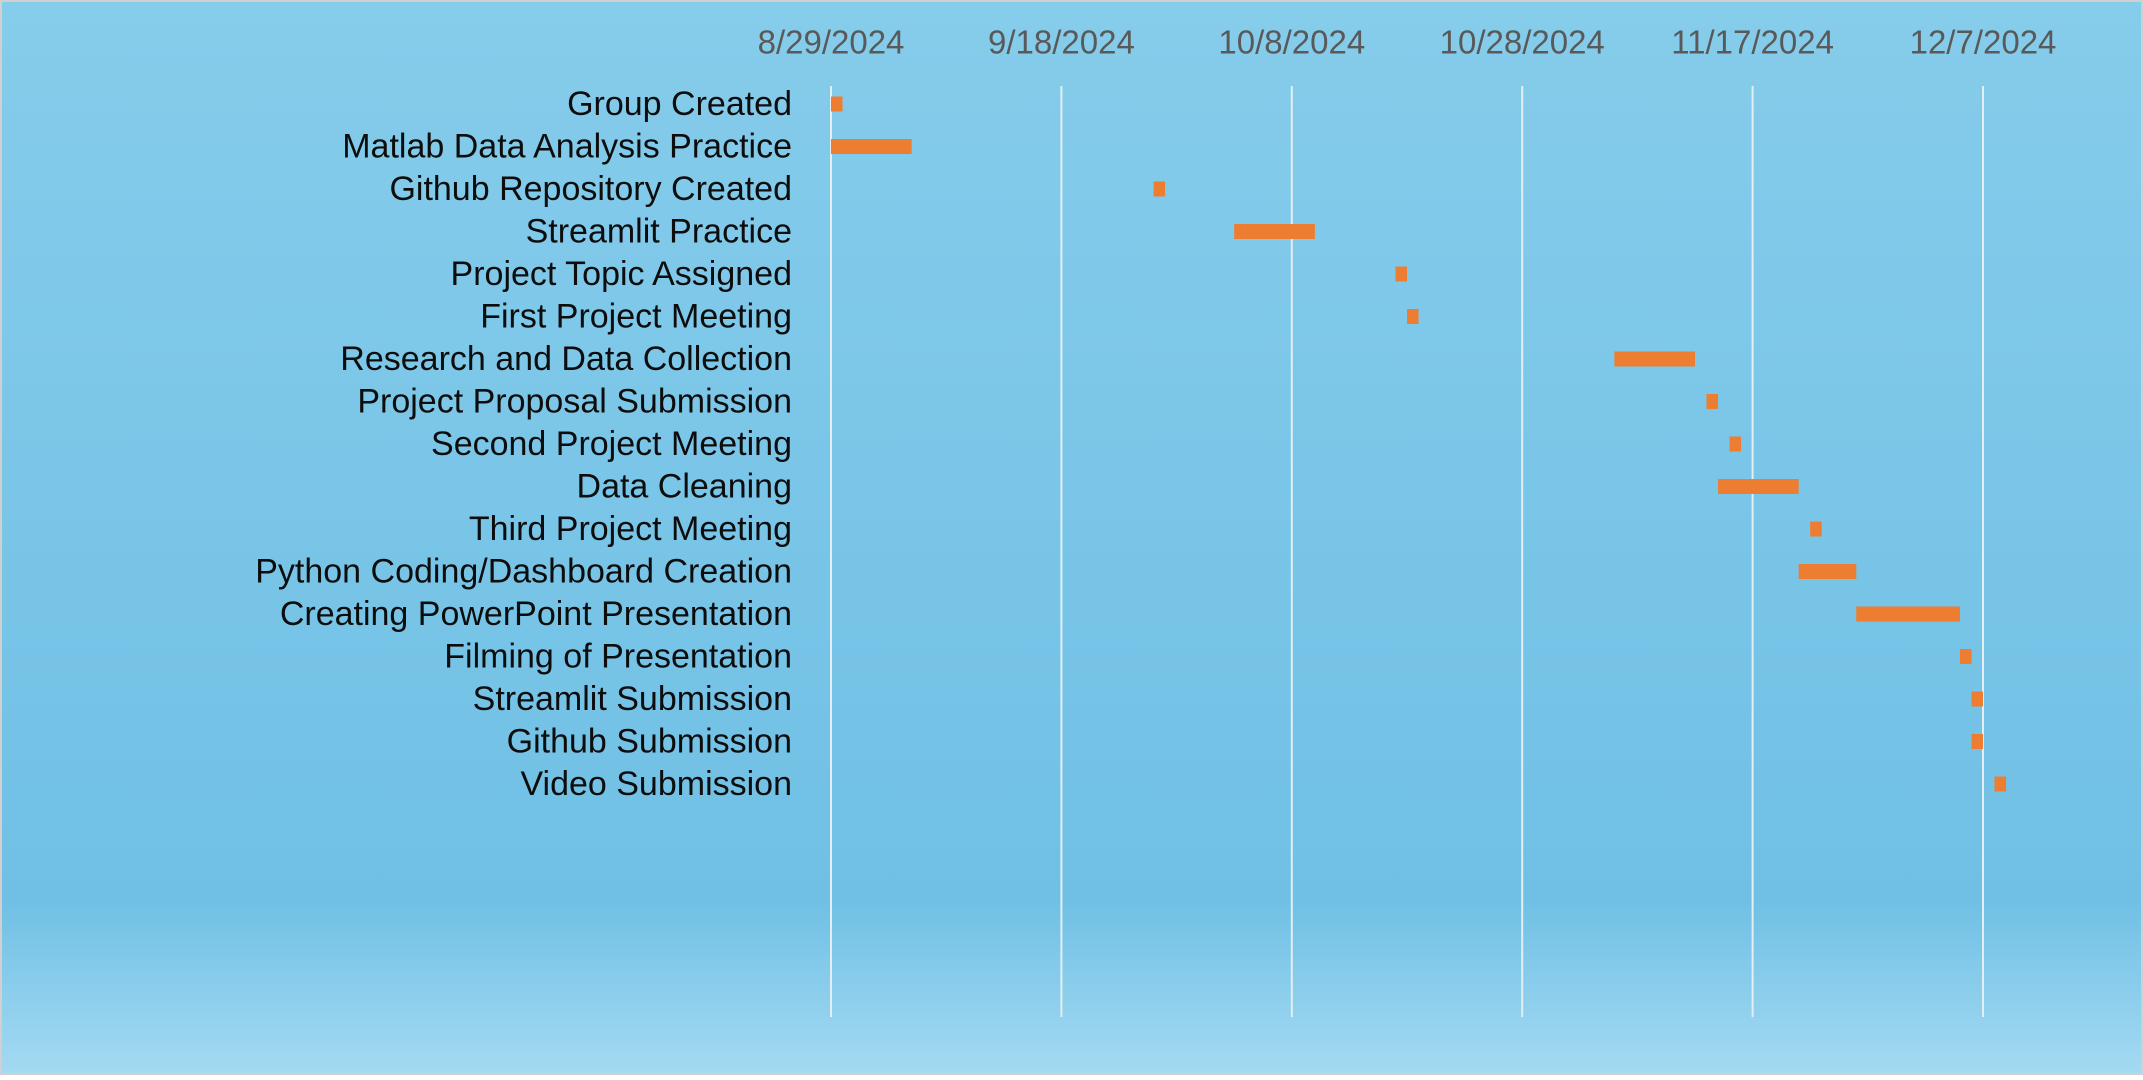  Describe the element at coordinates (566, 359) in the screenshot. I see `task-label: Research and Data Collection` at that location.